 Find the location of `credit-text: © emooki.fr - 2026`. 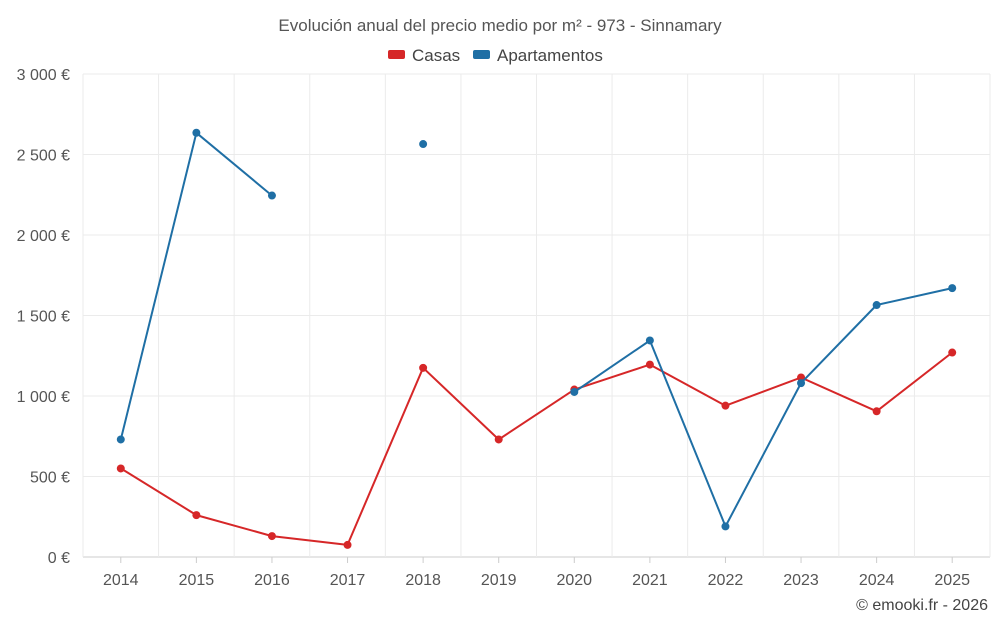

credit-text: © emooki.fr - 2026 is located at coordinates (922, 605).